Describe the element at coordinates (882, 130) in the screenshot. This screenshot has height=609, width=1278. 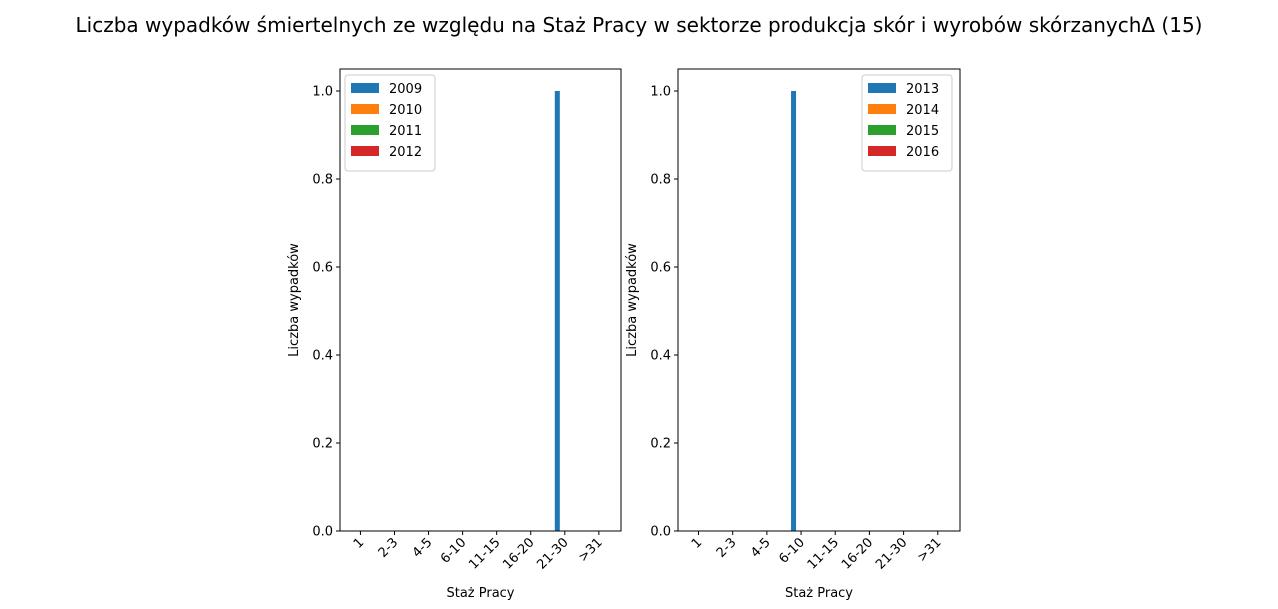
I see `legend-swatch-2015` at that location.